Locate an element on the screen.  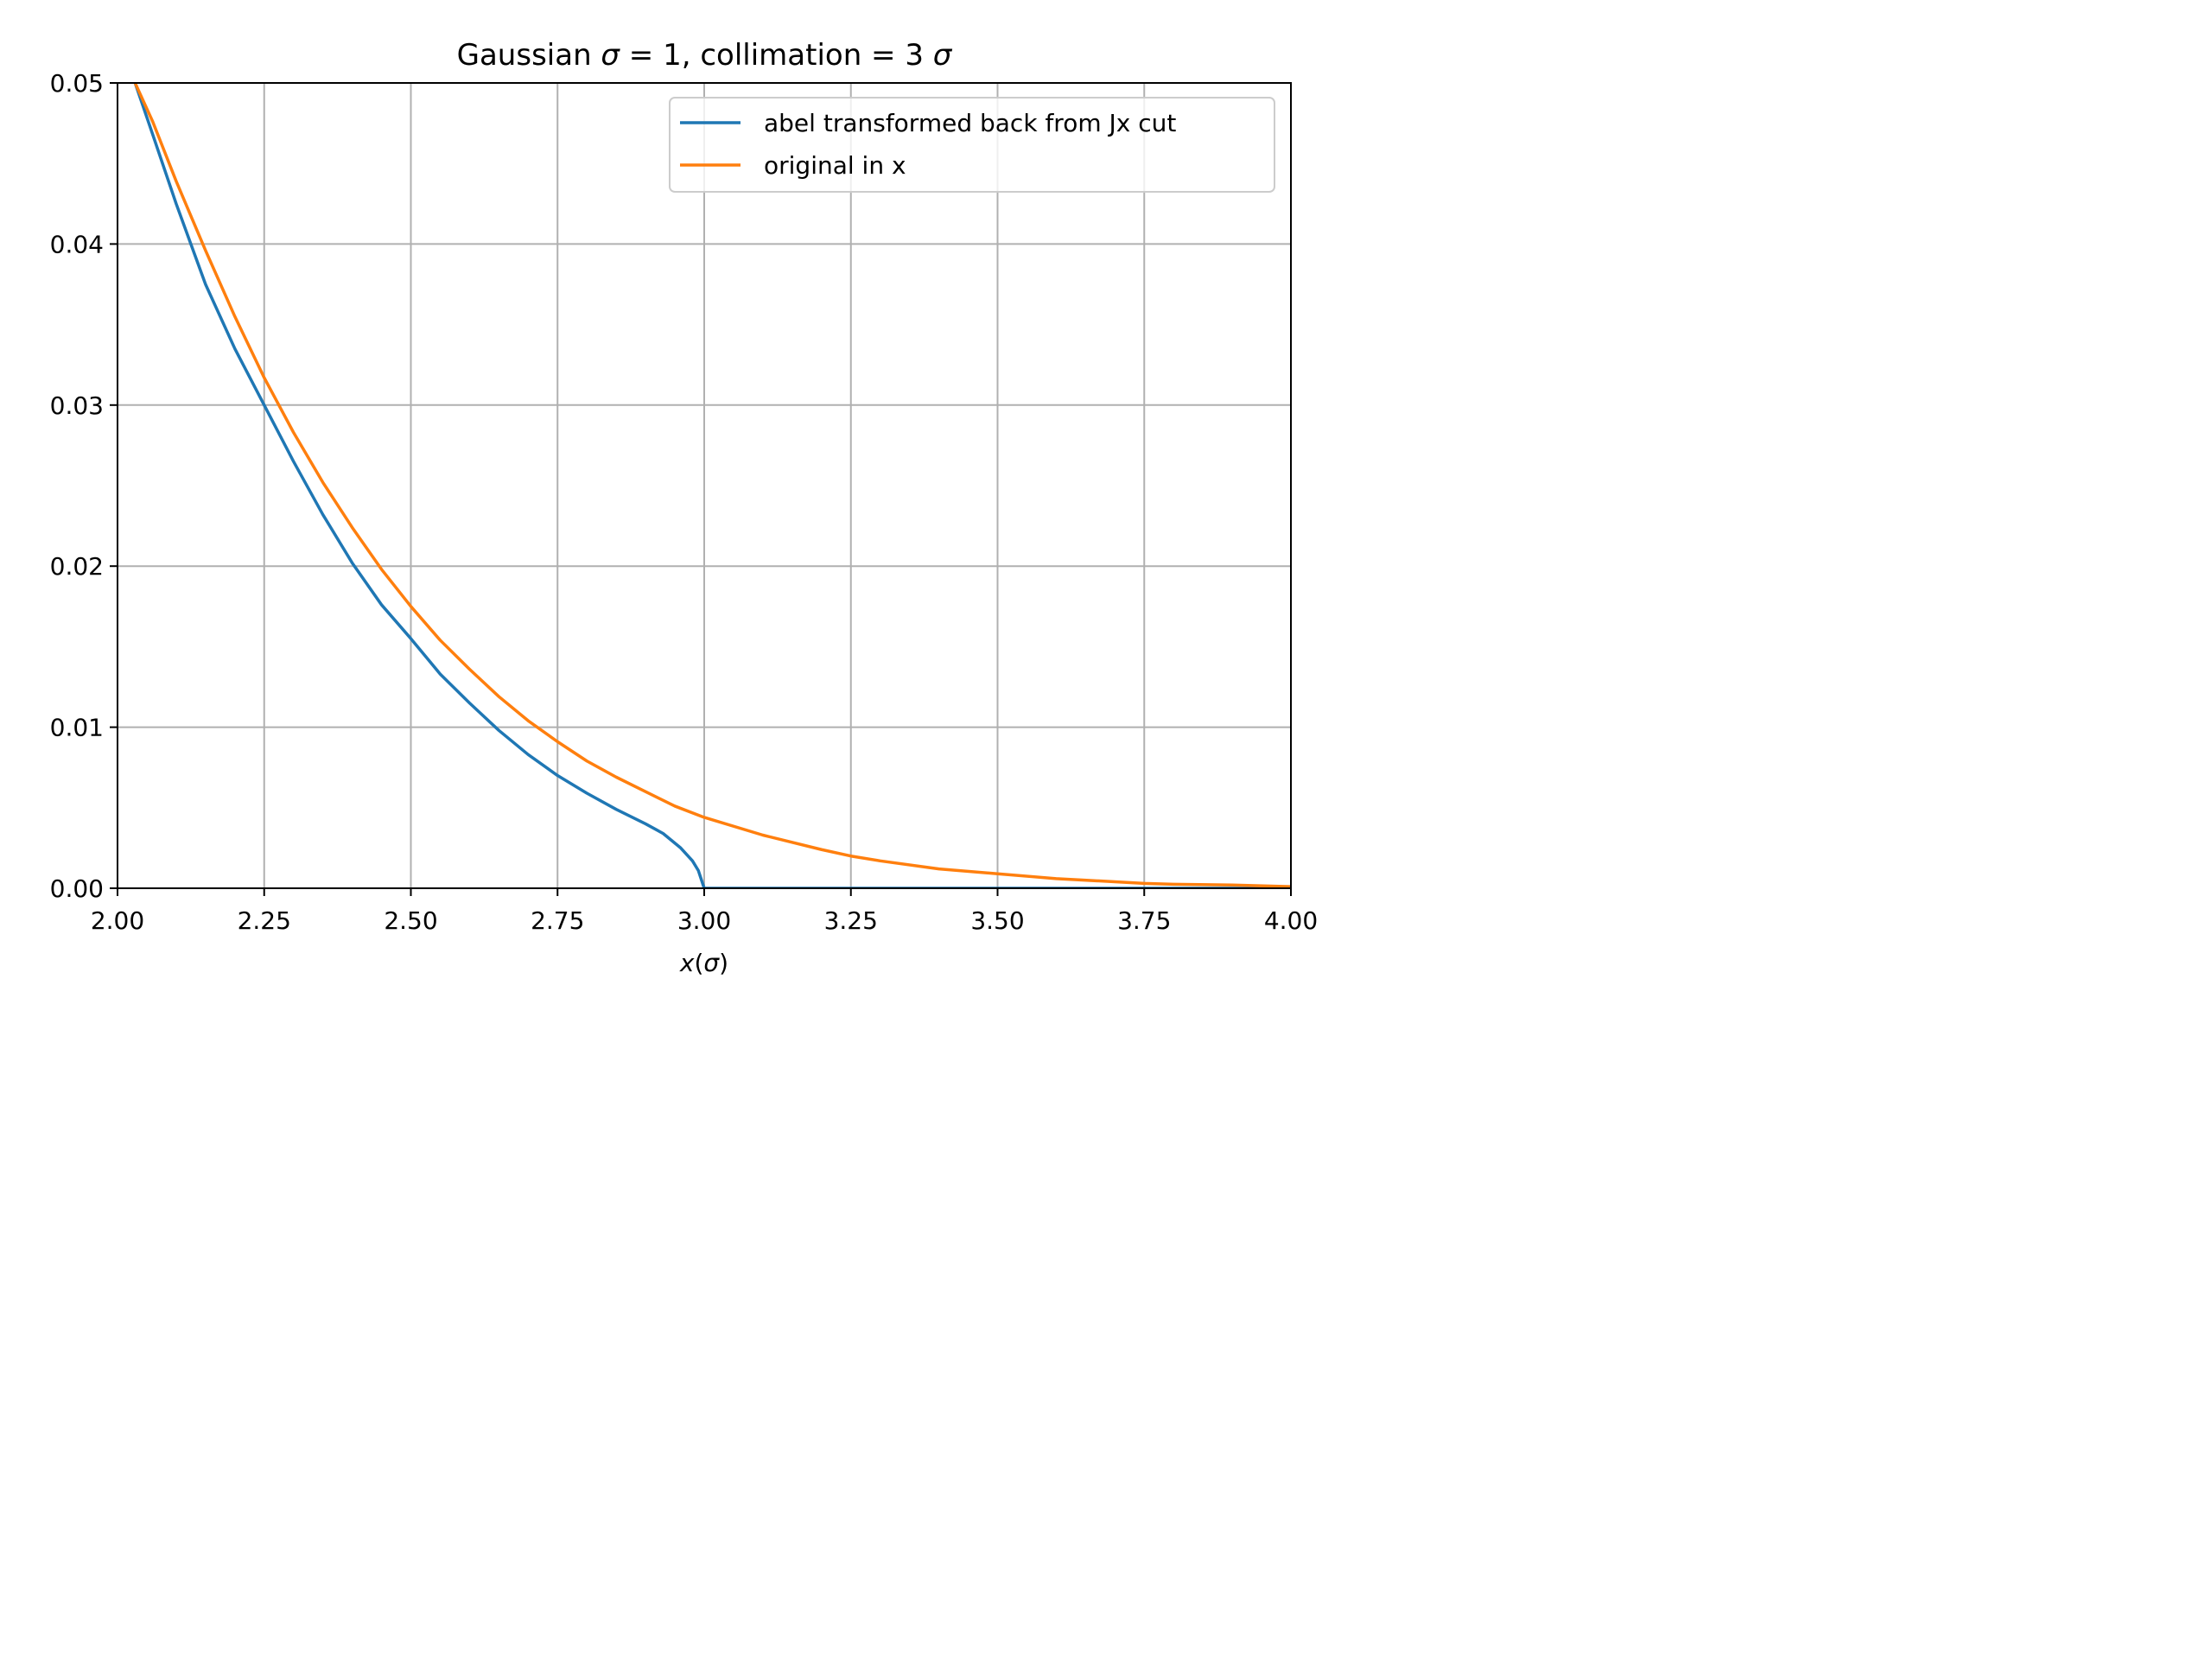
x-tick-label: 3.25 is located at coordinates (851, 920).